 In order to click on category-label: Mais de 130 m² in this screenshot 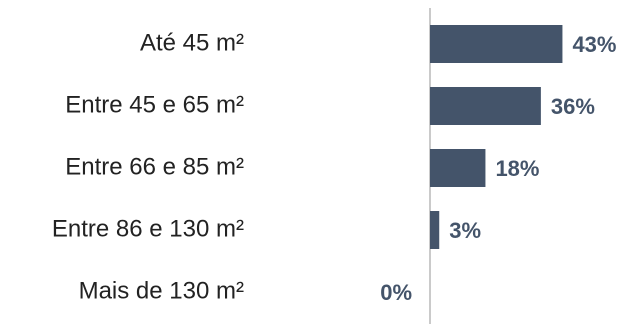, I will do `click(161, 290)`.